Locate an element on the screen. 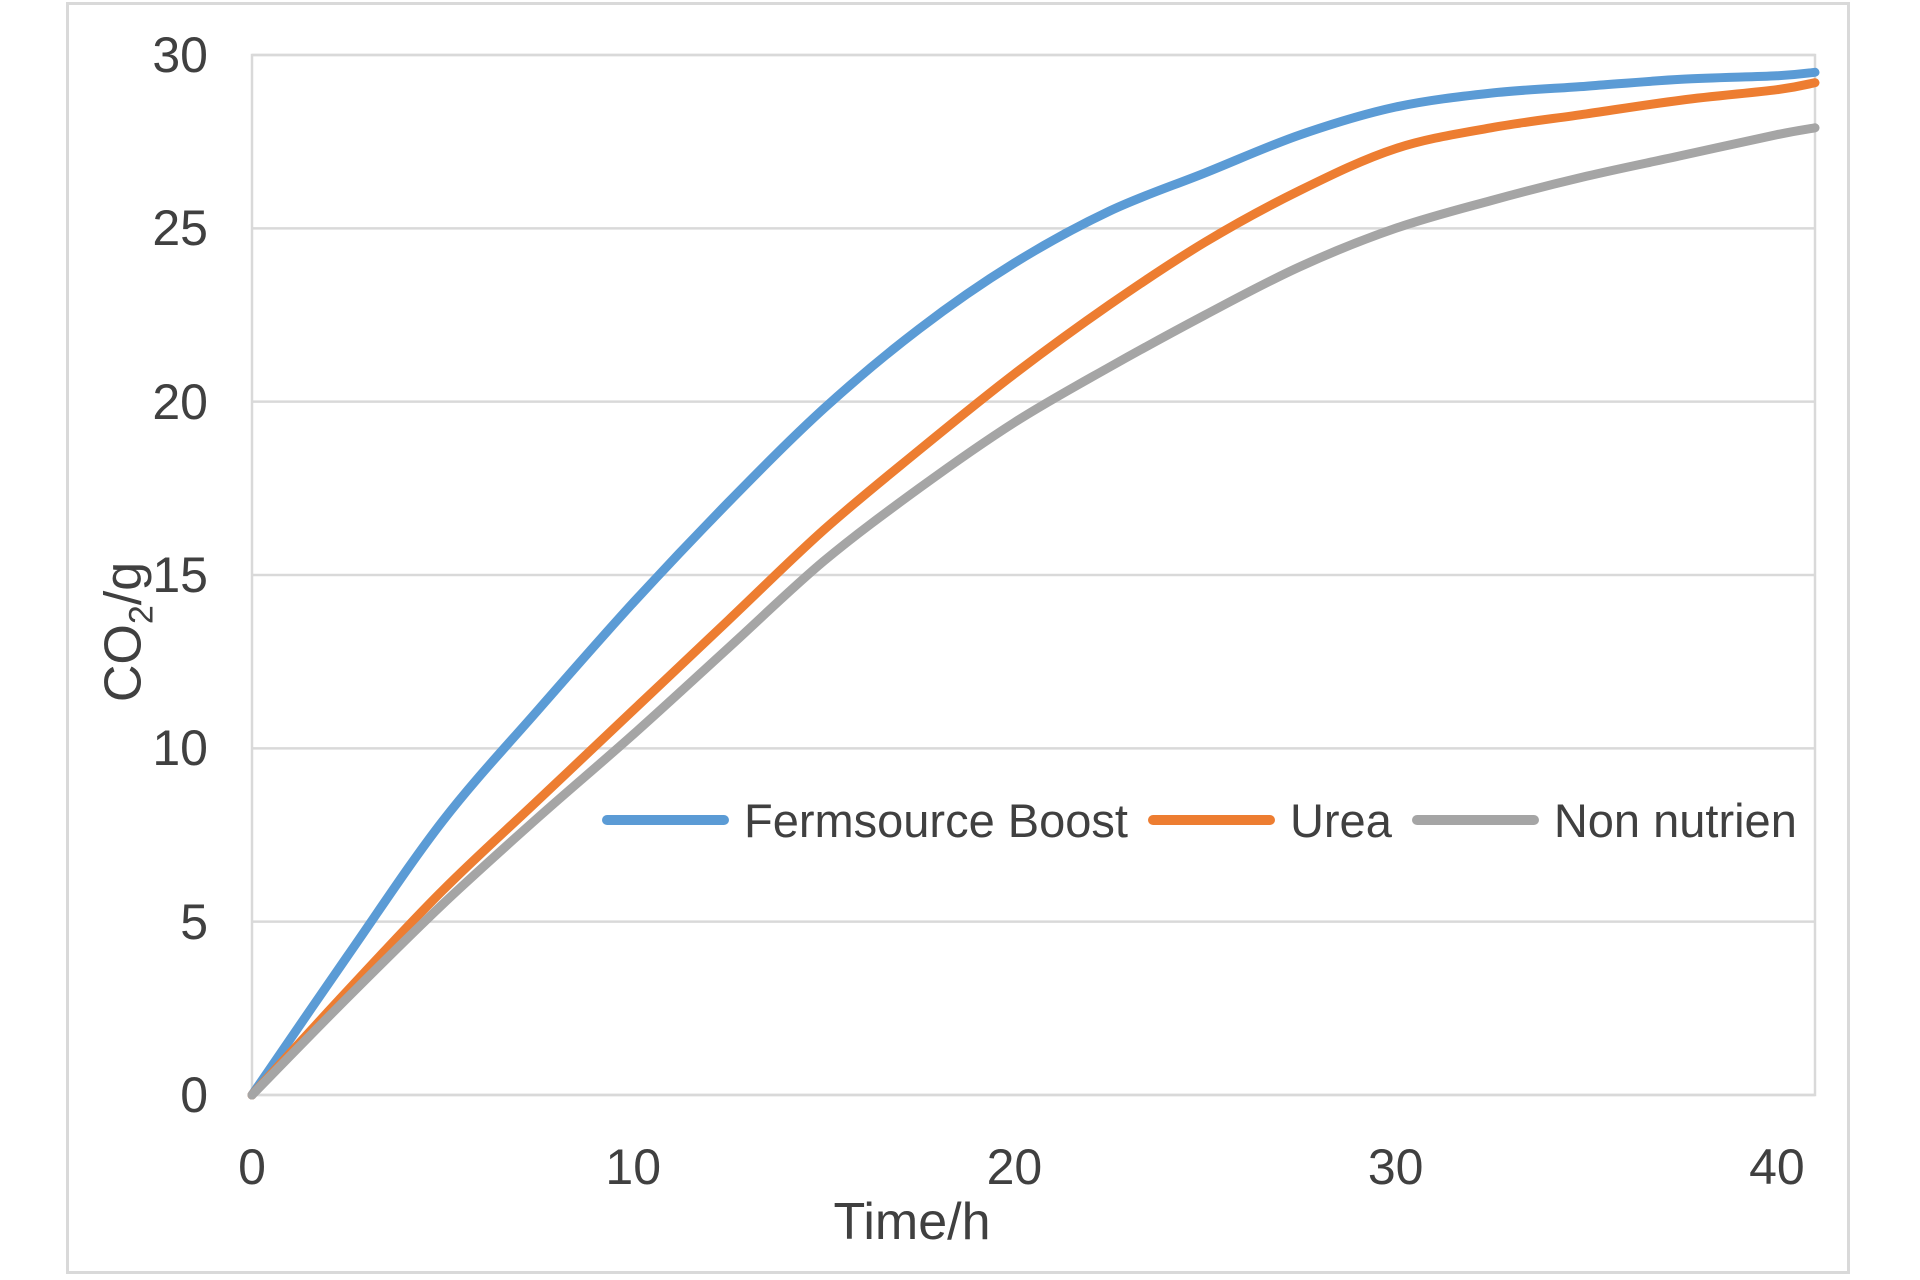 The width and height of the screenshot is (1920, 1280). y-tick-label: 30 is located at coordinates (180, 55).